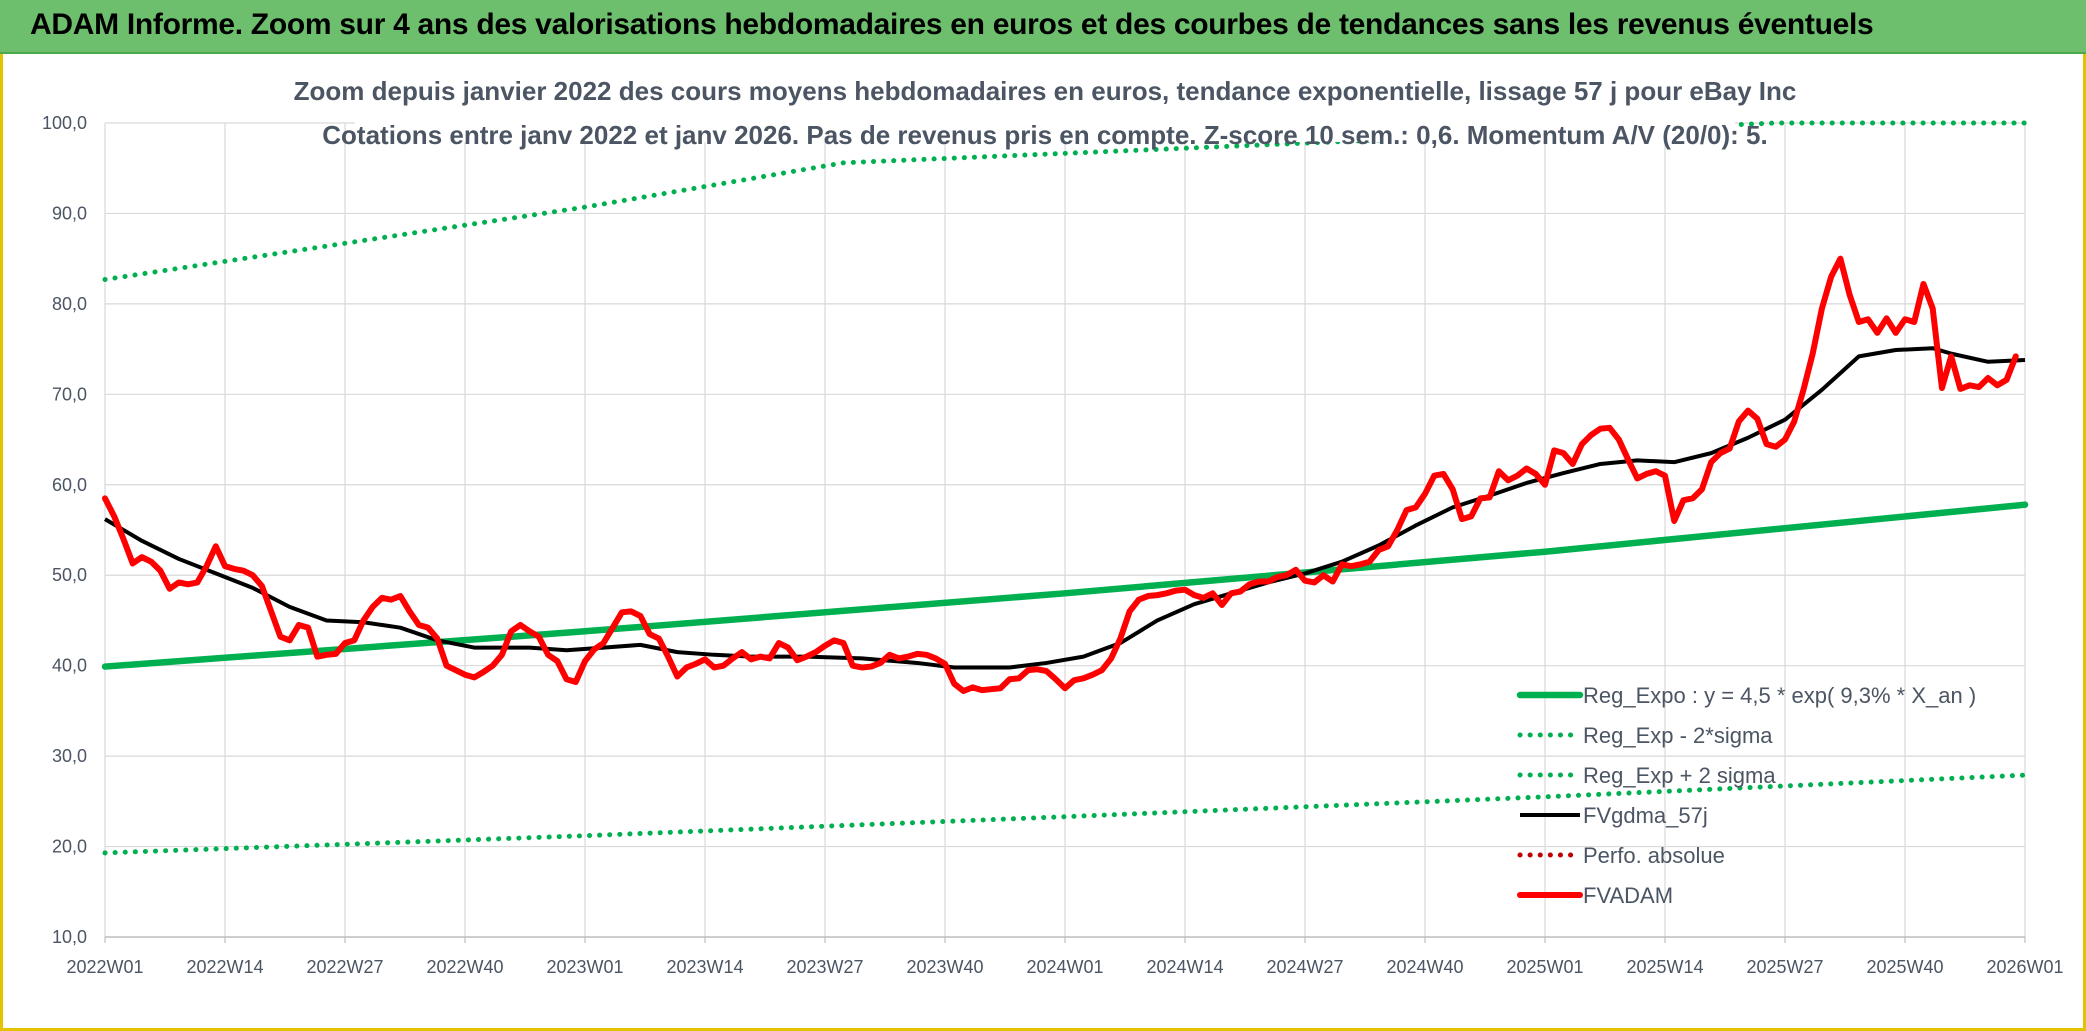  What do you see at coordinates (704, 967) in the screenshot?
I see `x-tick-label: 2023W14` at bounding box center [704, 967].